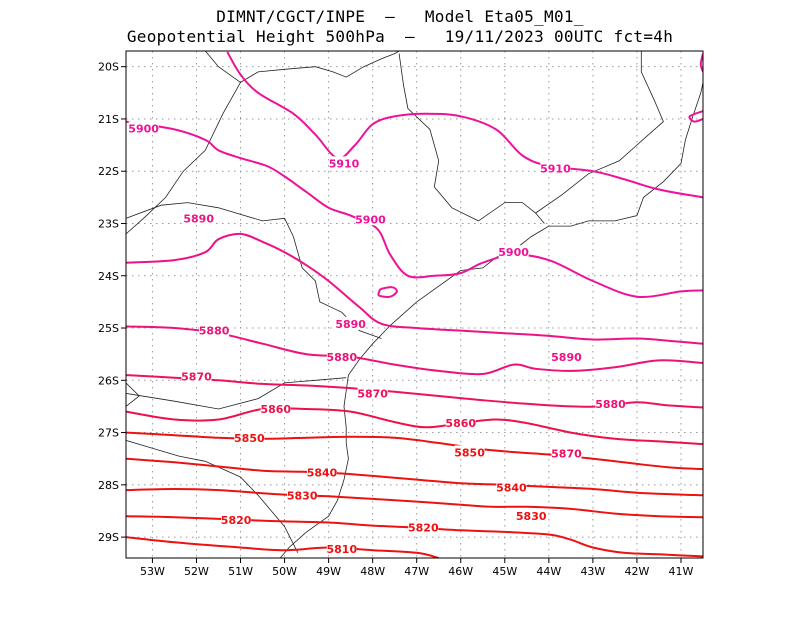  What do you see at coordinates (108, 171) in the screenshot?
I see `y-tick-label: 22S` at bounding box center [108, 171].